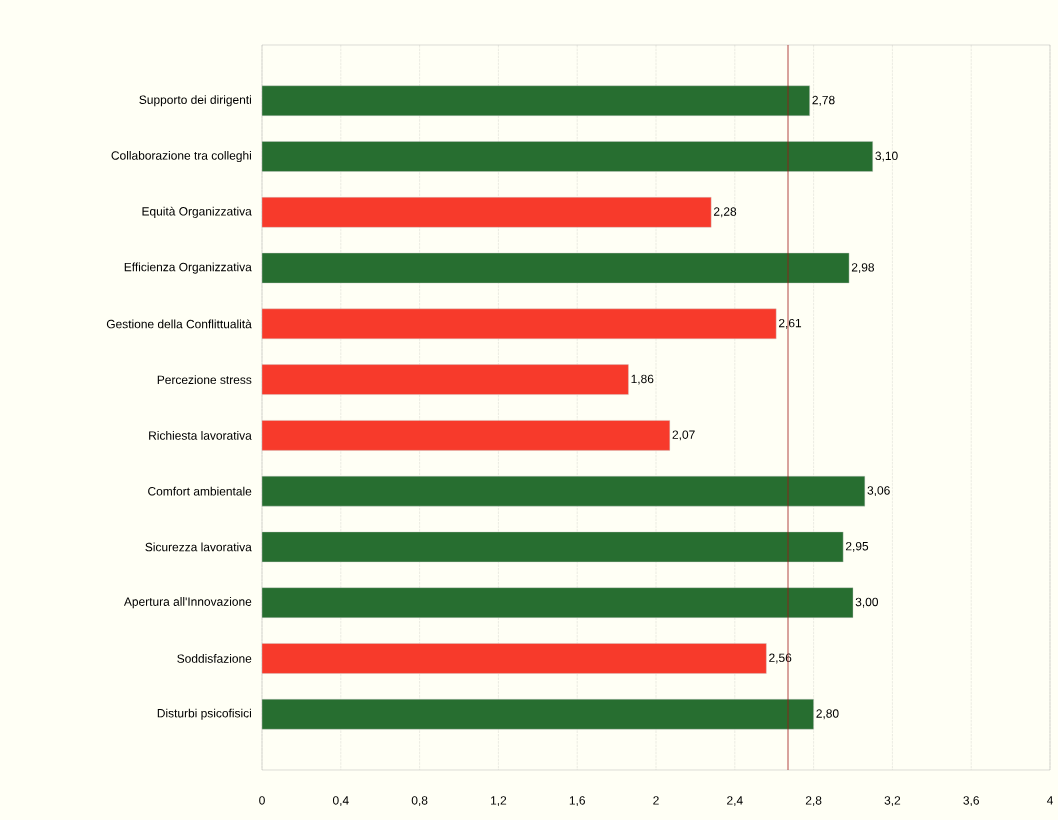  What do you see at coordinates (735, 801) in the screenshot?
I see `x-tick-label: 2,4` at bounding box center [735, 801].